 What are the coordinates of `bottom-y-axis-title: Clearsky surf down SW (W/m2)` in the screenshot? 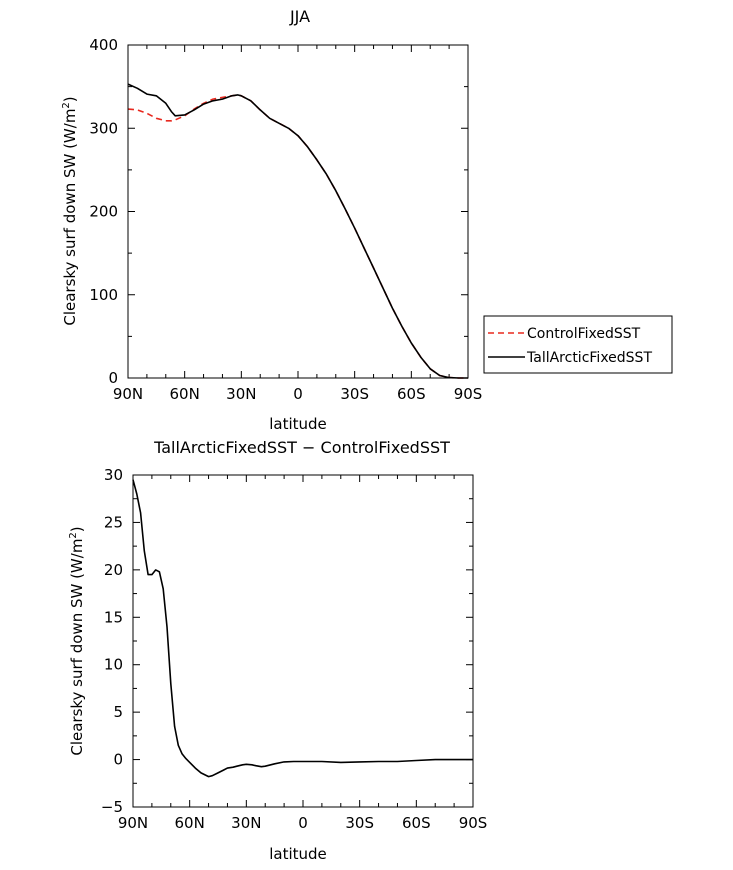 It's located at (77, 640).